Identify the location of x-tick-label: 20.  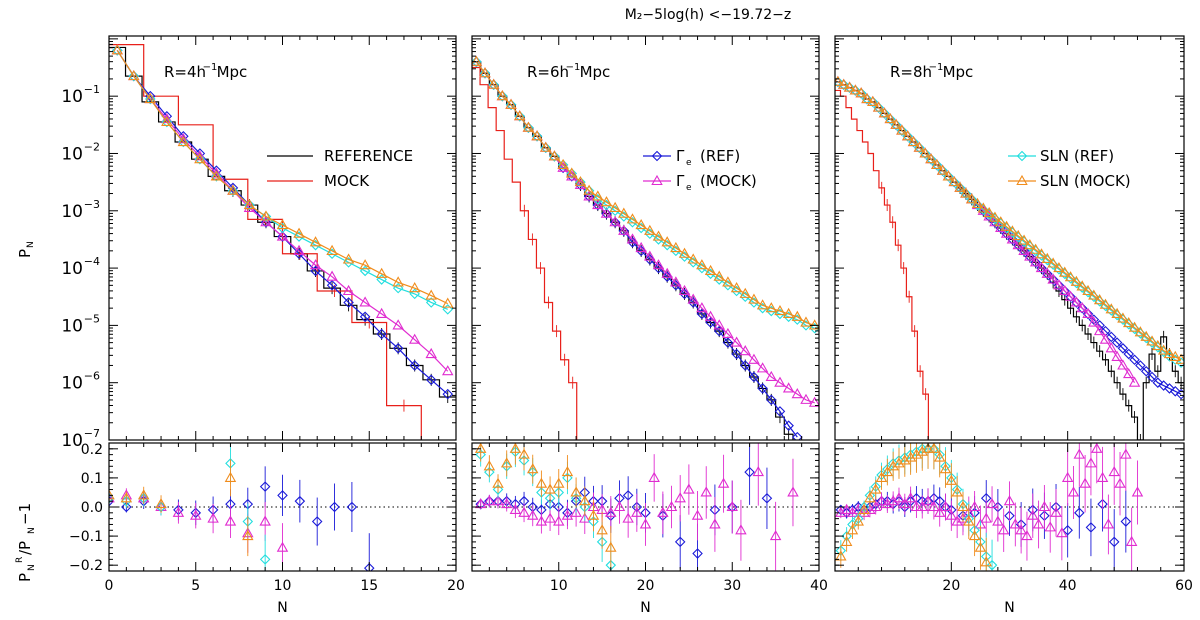
(951, 586).